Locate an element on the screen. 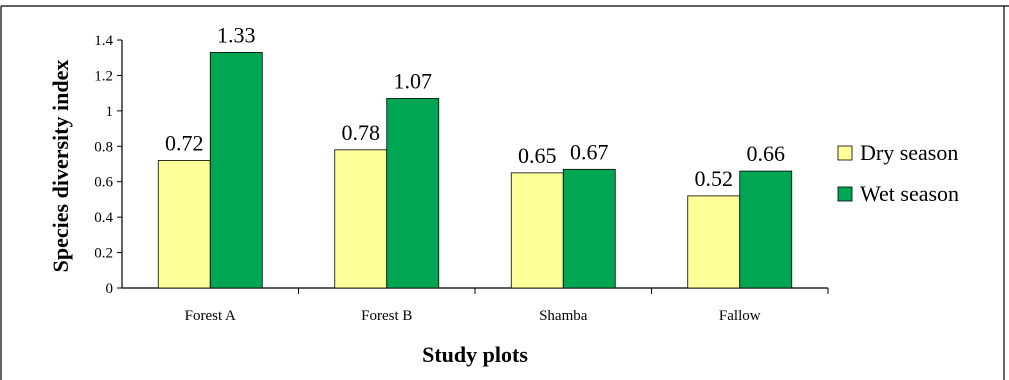 The image size is (1009, 380). x-tick-label: Forest A is located at coordinates (210, 316).